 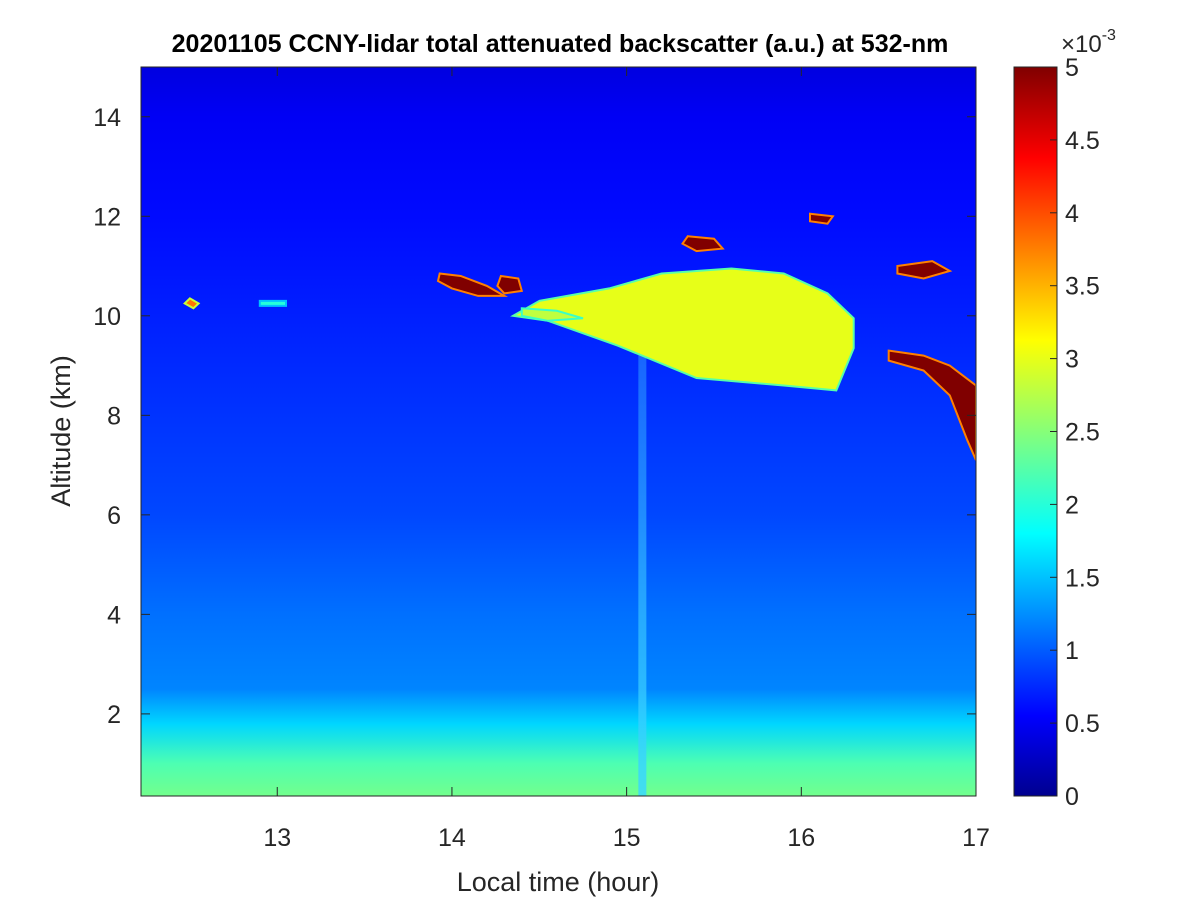 I want to click on colorbar-ticks: 0 0.5 1 1.5 2 2.5 3 3.5 4 4.5 5, so click(x=1075, y=432).